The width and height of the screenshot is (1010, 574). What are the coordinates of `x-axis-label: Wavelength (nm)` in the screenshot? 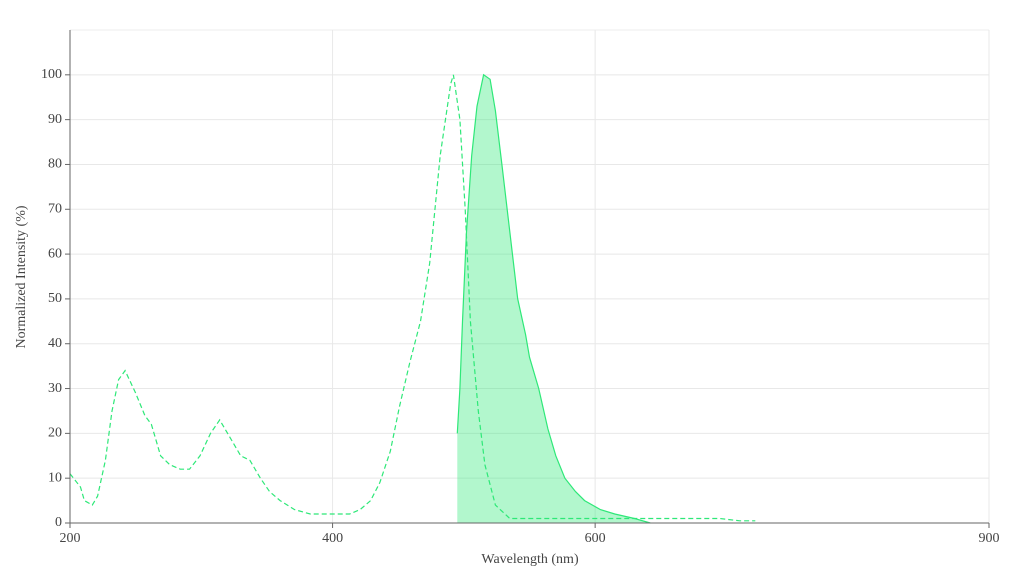 It's located at (530, 559).